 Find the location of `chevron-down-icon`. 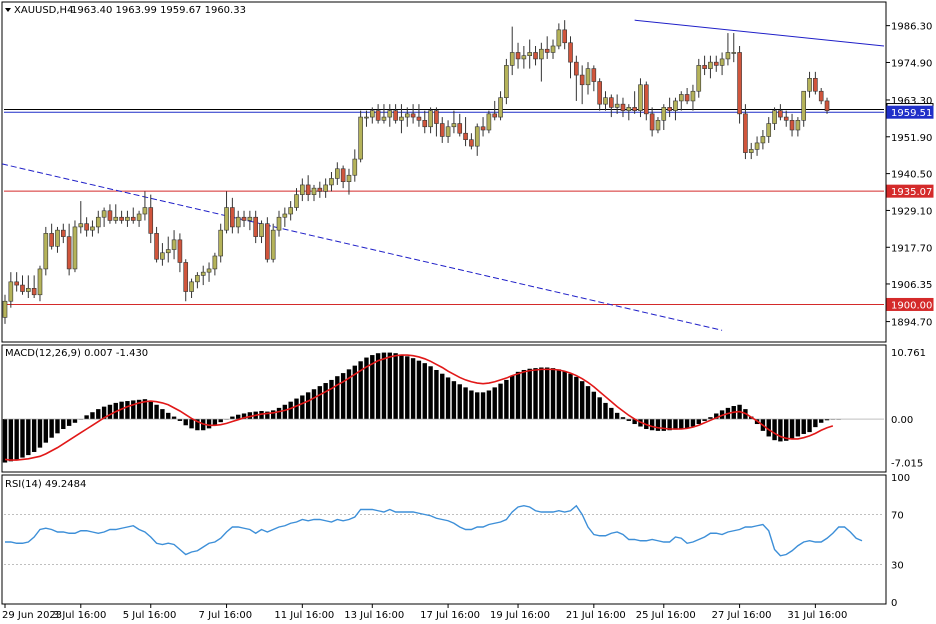

chevron-down-icon is located at coordinates (8, 10).